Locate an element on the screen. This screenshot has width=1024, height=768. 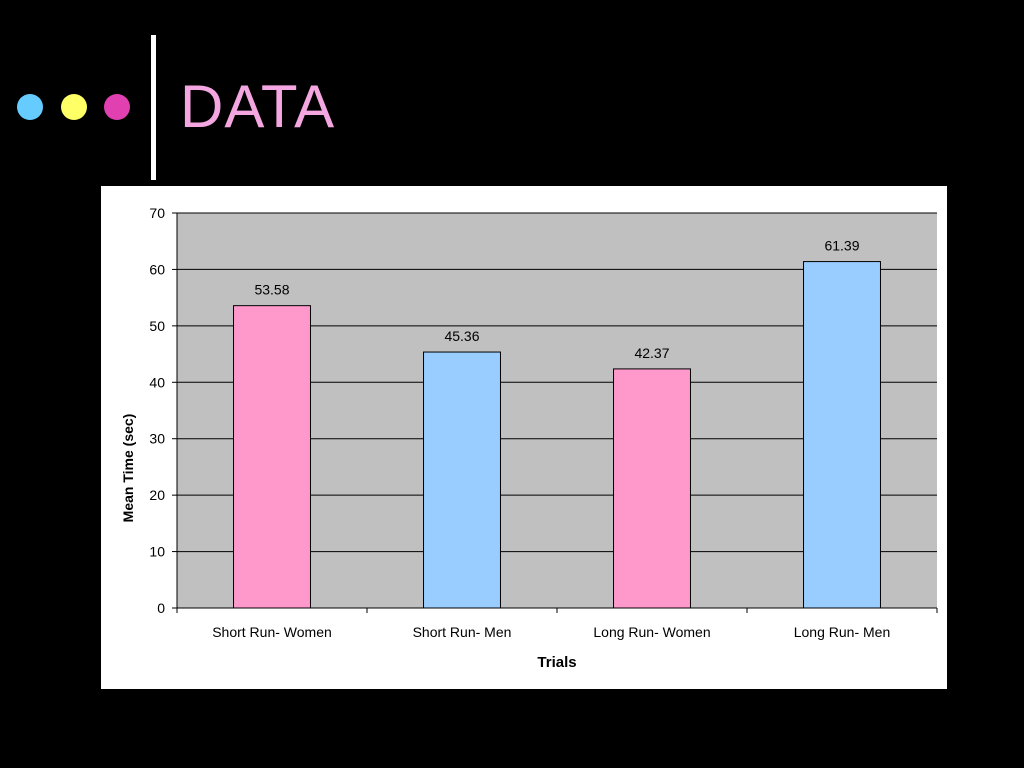
data-label: 53.58 is located at coordinates (271, 290).